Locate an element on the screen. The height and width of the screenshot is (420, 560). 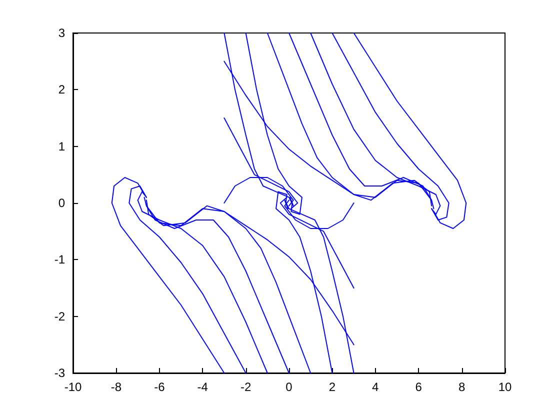
x-tick-label: 8 is located at coordinates (462, 387).